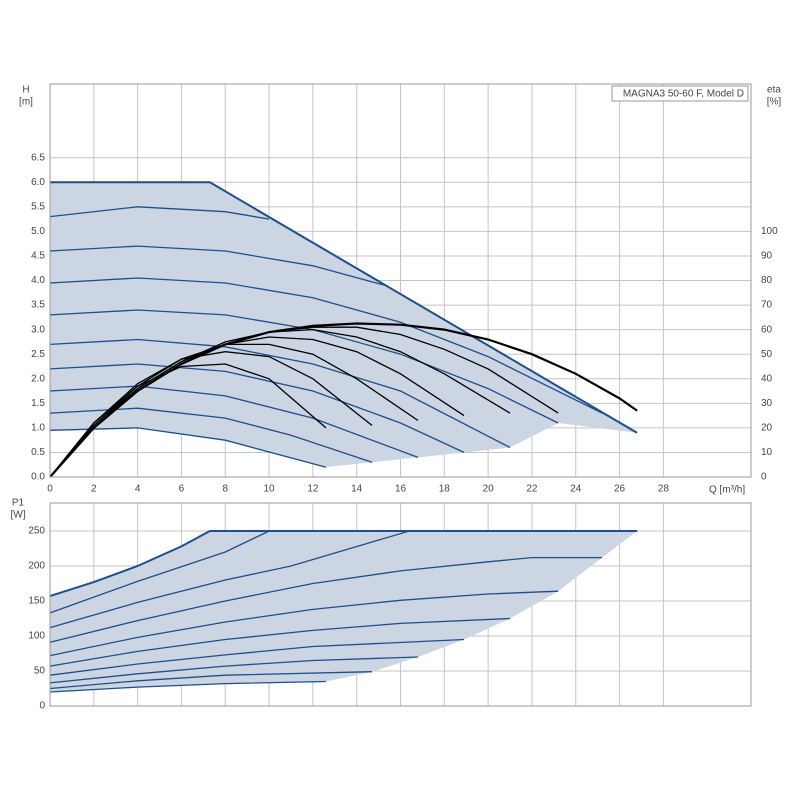  Describe the element at coordinates (767, 329) in the screenshot. I see `y2-tick-label: 60` at that location.